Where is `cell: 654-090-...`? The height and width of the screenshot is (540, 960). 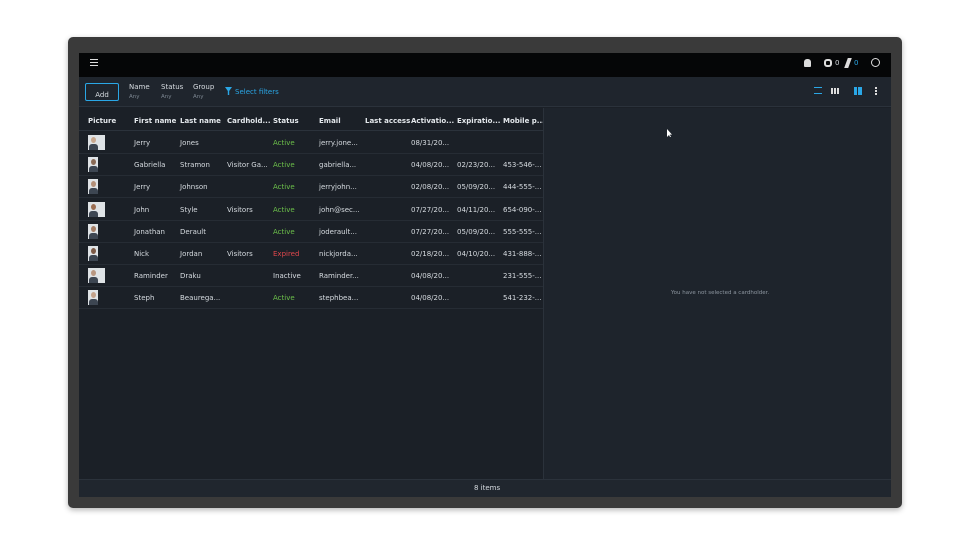 cell: 654-090-... is located at coordinates (522, 209).